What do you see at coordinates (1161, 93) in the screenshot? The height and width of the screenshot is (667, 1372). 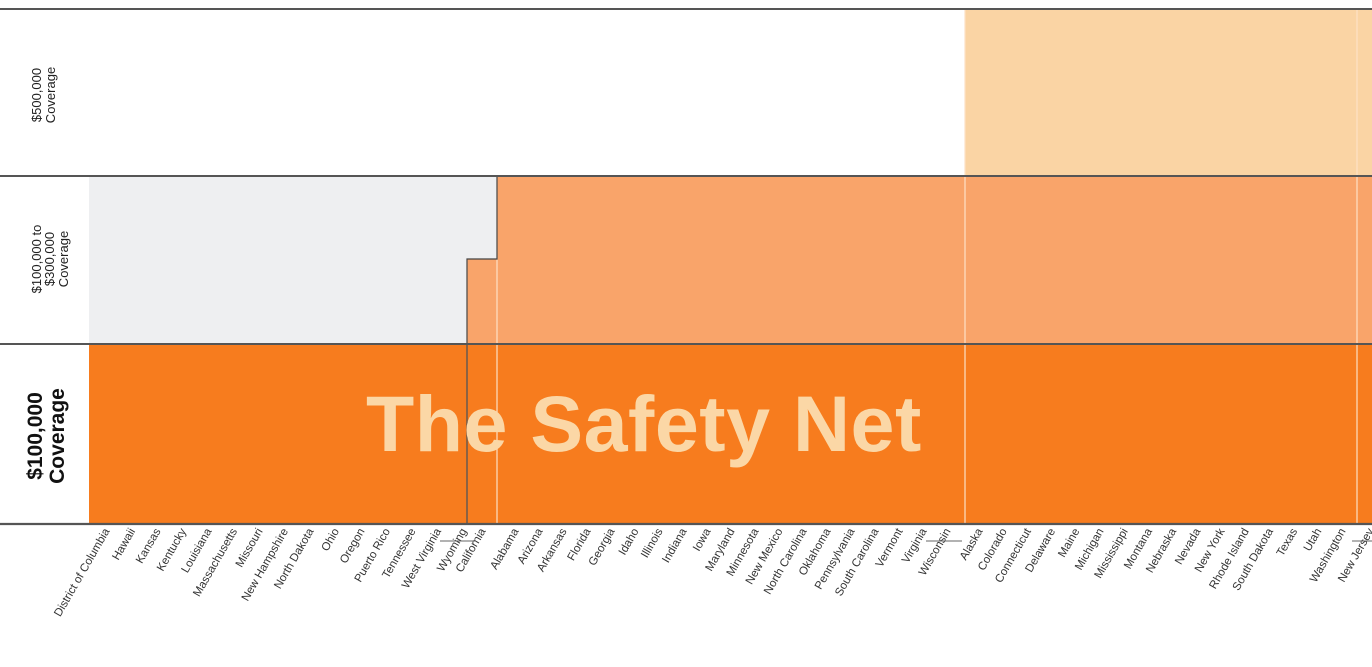 I see `bar-level3-group4` at bounding box center [1161, 93].